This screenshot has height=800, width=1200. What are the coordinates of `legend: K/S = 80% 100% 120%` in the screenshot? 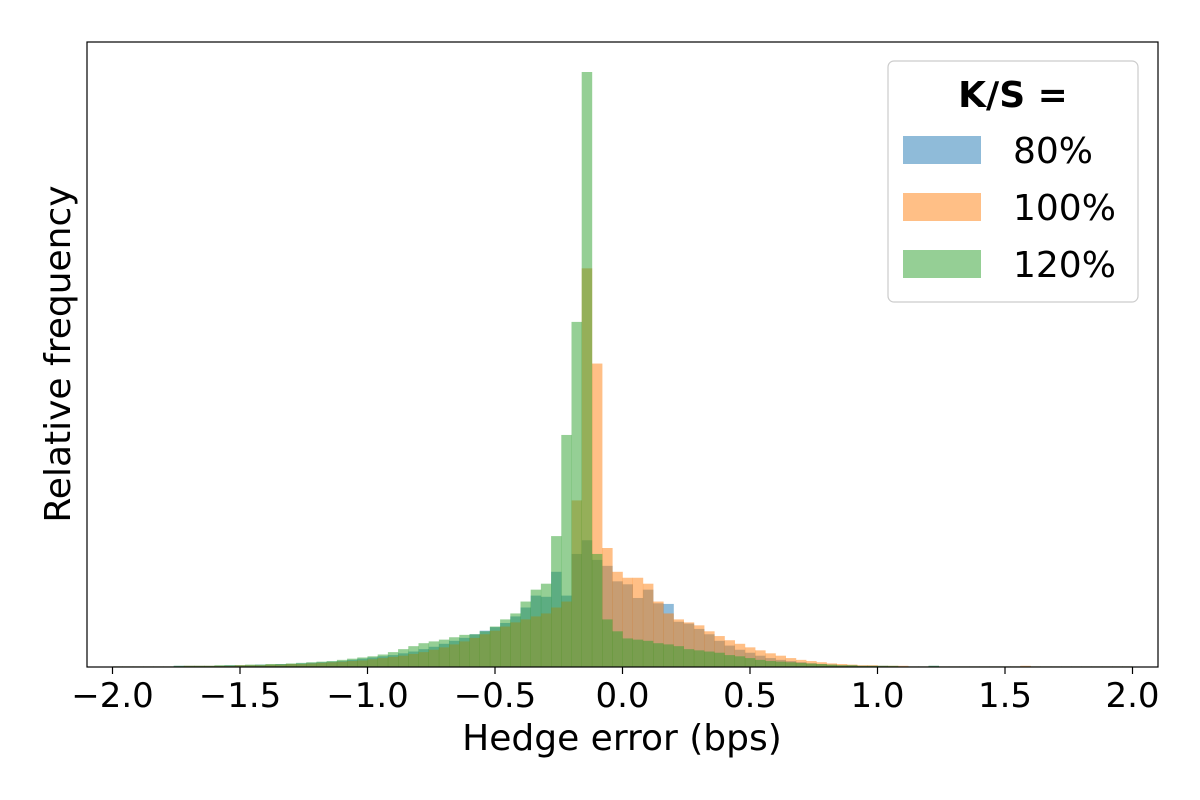 It's located at (1013, 181).